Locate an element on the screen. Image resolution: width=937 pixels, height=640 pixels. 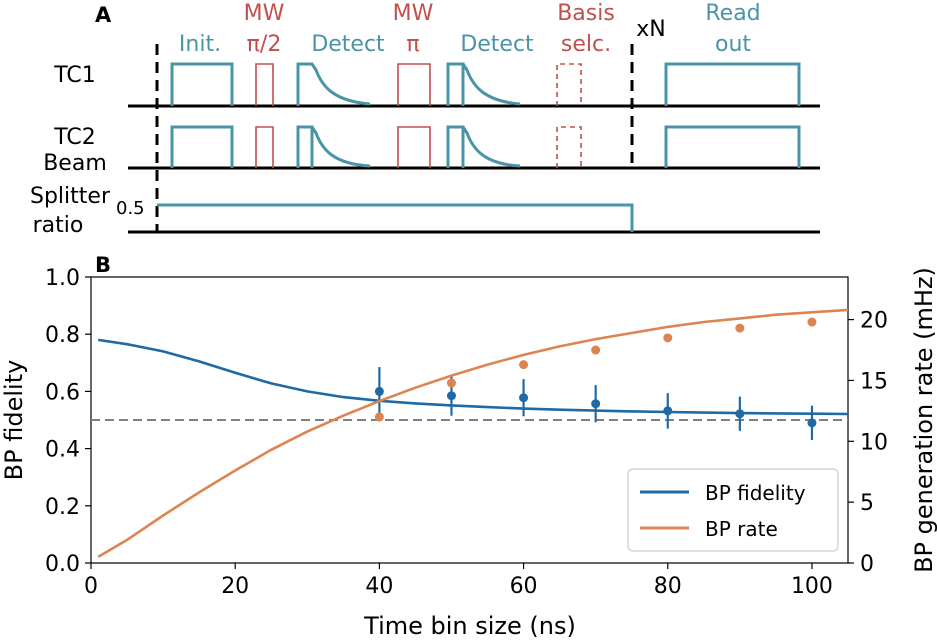
x-tick-label: 60 is located at coordinates (524, 586).